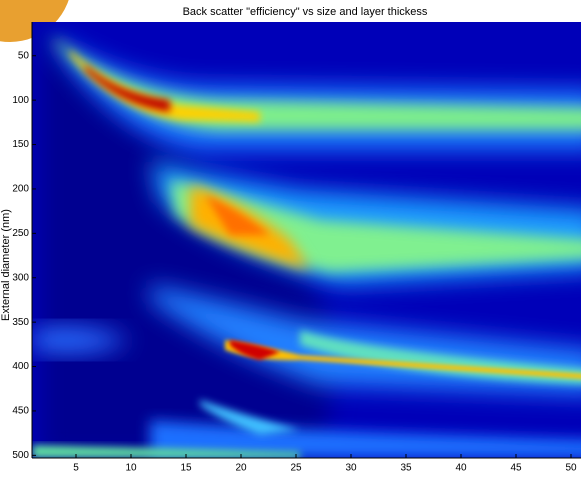 The height and width of the screenshot is (477, 581). Describe the element at coordinates (20, 277) in the screenshot. I see `y-tick-label: 300` at that location.